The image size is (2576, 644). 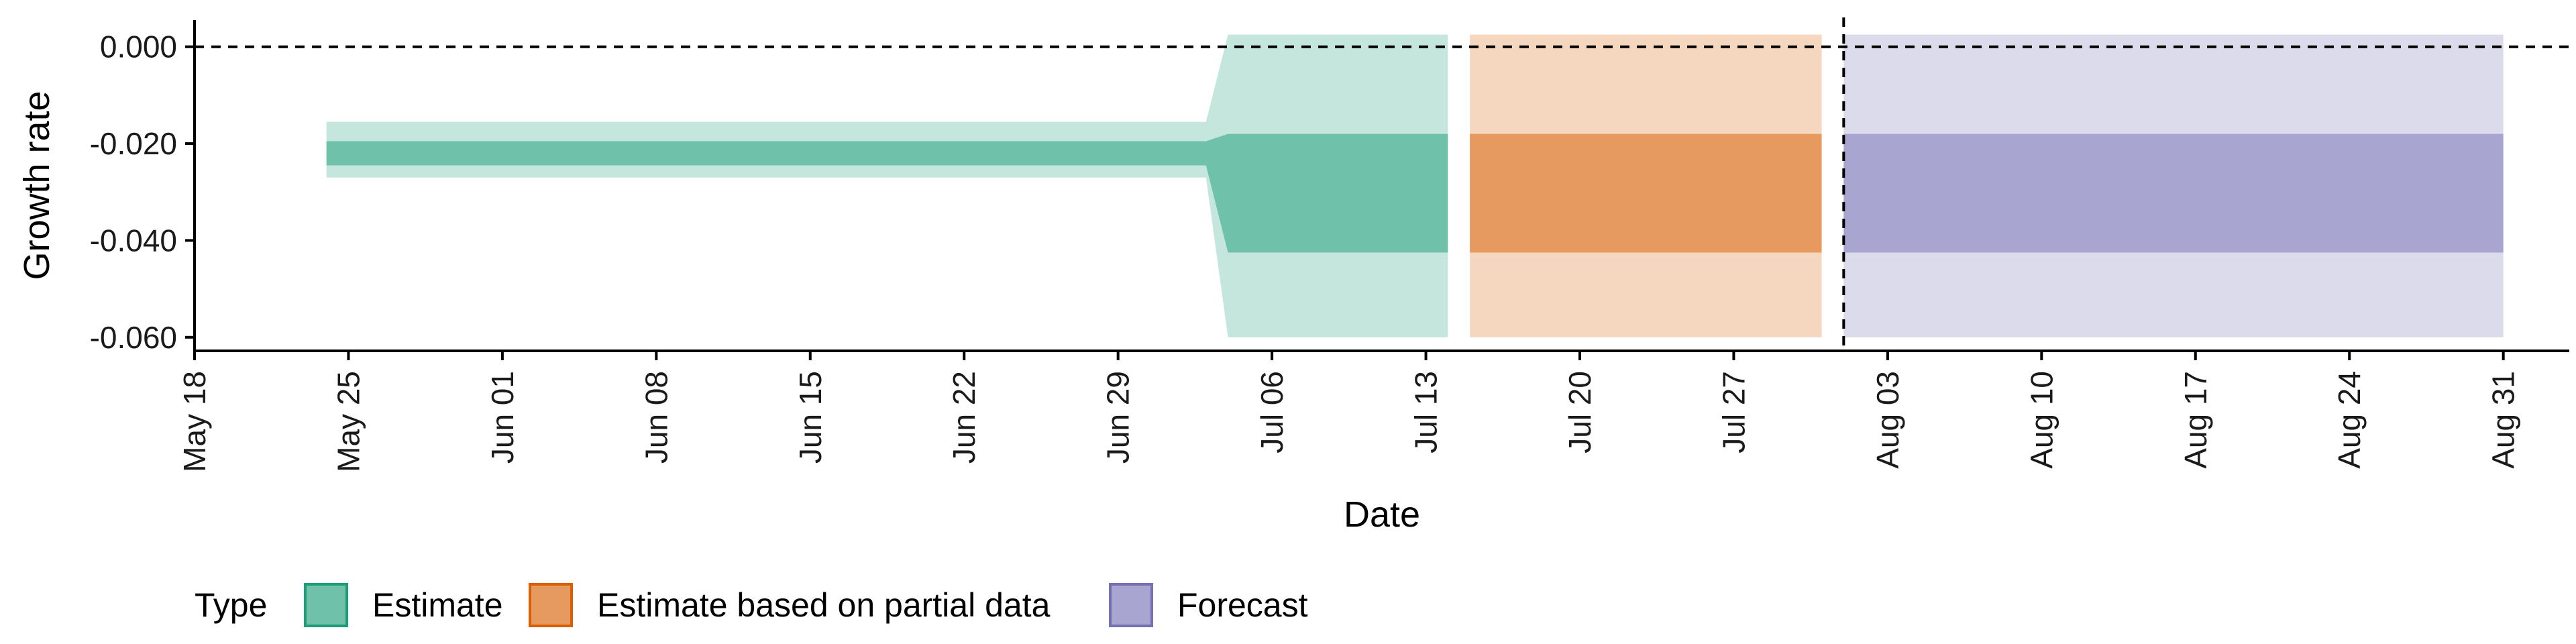 What do you see at coordinates (194, 421) in the screenshot?
I see `x-tick-label: May 18` at bounding box center [194, 421].